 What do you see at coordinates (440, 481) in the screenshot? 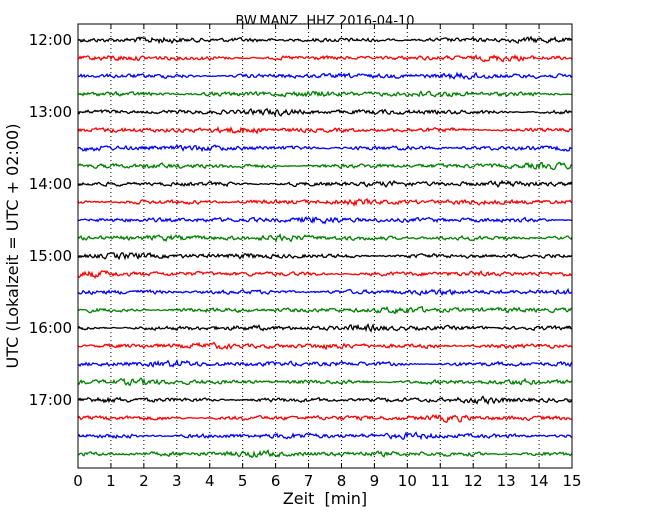
I see `x-tick-label: 11` at bounding box center [440, 481].